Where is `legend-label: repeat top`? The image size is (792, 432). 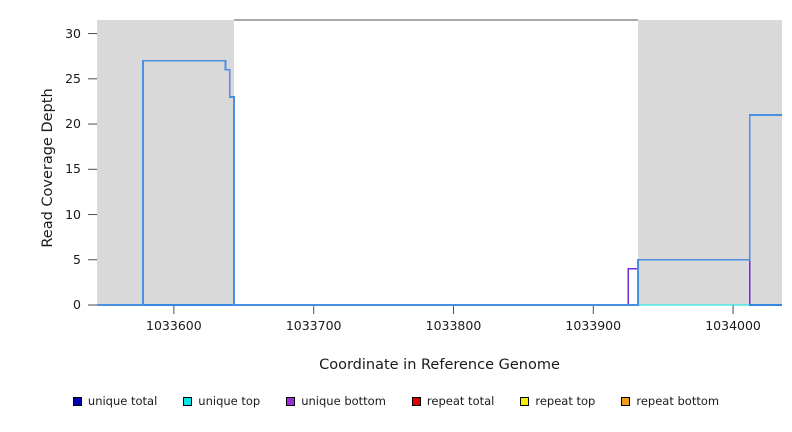
legend-label: repeat top is located at coordinates (565, 401).